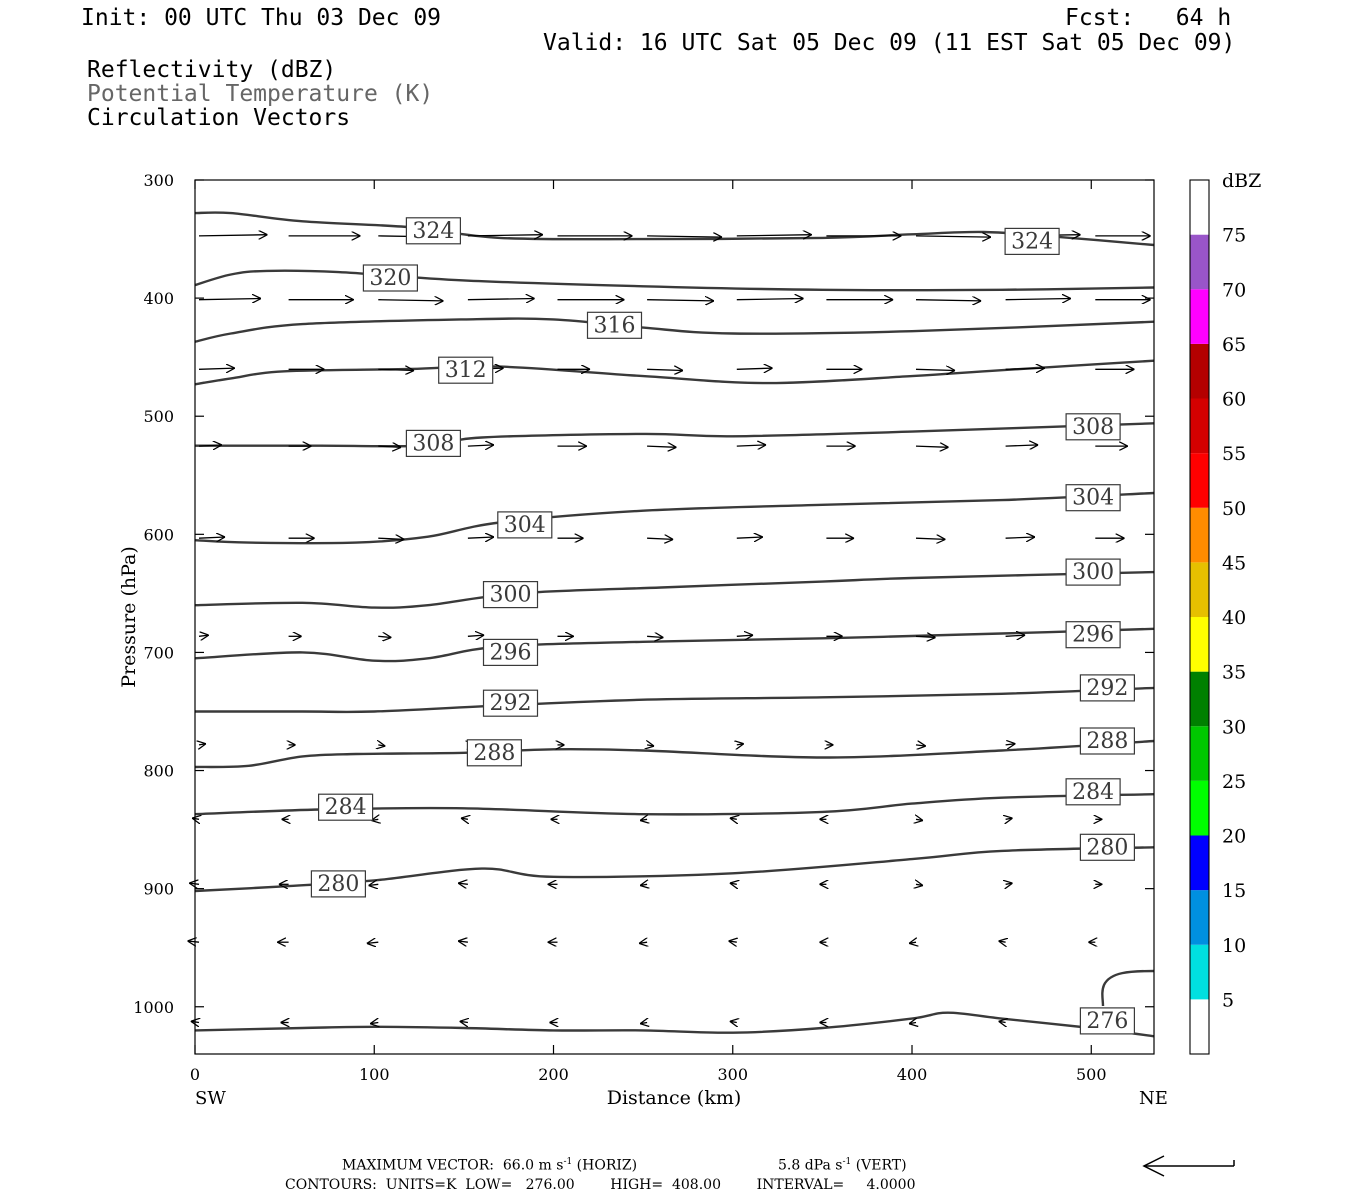 The image size is (1350, 1200). What do you see at coordinates (1188, 1166) in the screenshot?
I see `reference-vector-arrow` at bounding box center [1188, 1166].